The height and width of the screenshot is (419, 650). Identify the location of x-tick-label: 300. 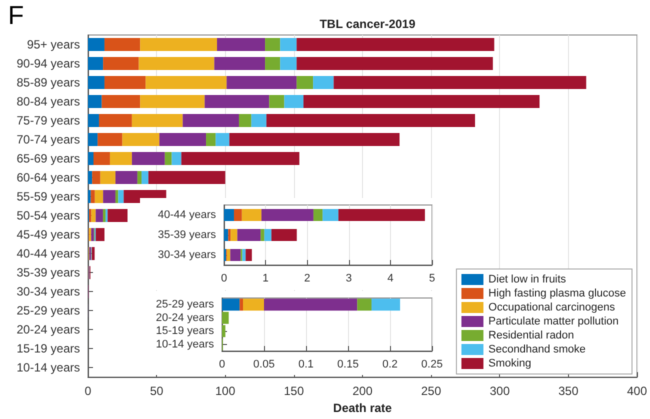
(500, 391).